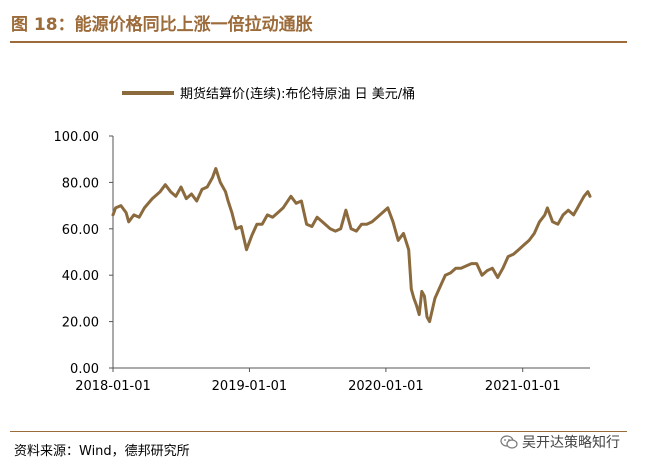 The width and height of the screenshot is (667, 466). I want to click on x-tick-label: 2018-01-01, so click(113, 386).